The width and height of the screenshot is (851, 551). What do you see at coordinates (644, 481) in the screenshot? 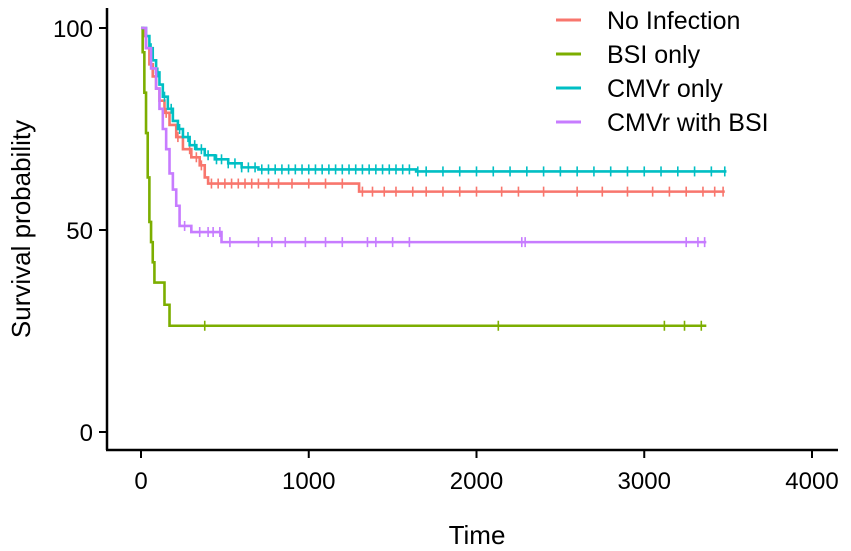
I see `x-tick-label: 3000` at bounding box center [644, 481].